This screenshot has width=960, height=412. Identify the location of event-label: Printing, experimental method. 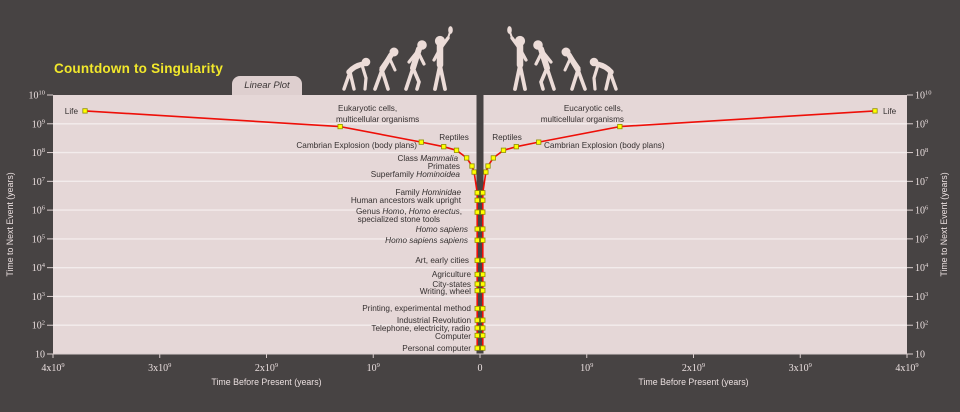
(416, 308).